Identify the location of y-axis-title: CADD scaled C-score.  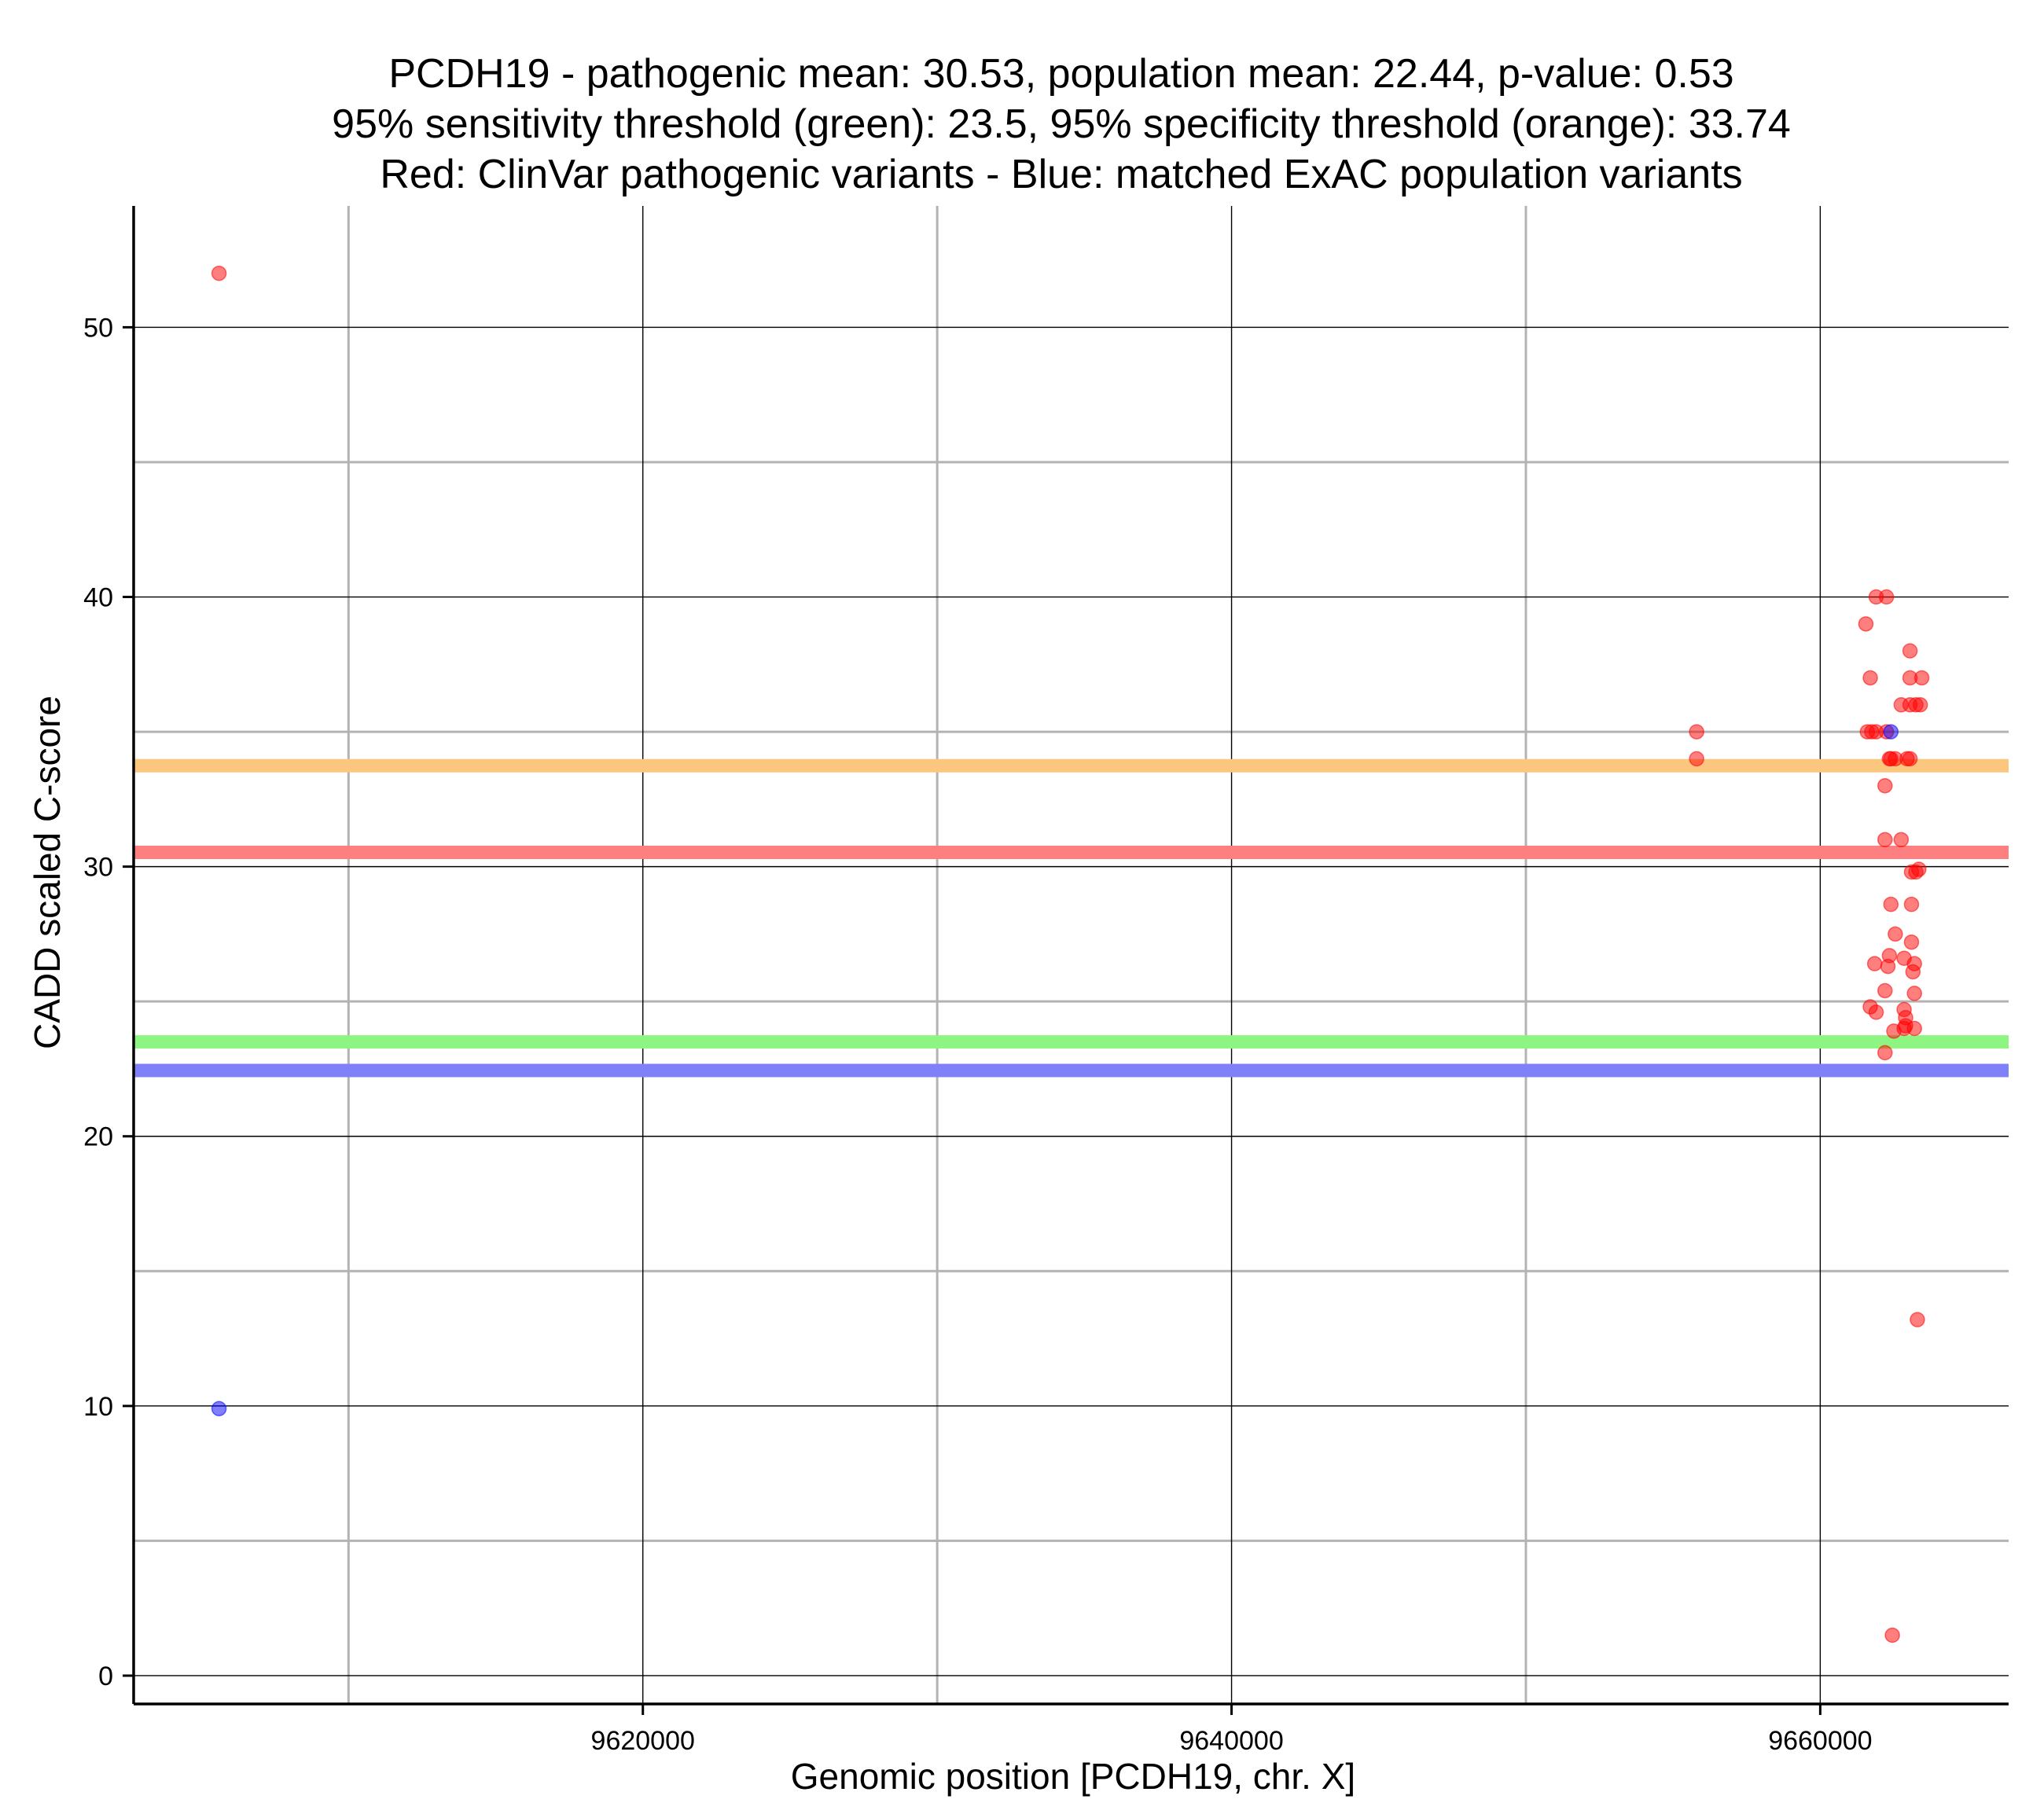
(48, 872).